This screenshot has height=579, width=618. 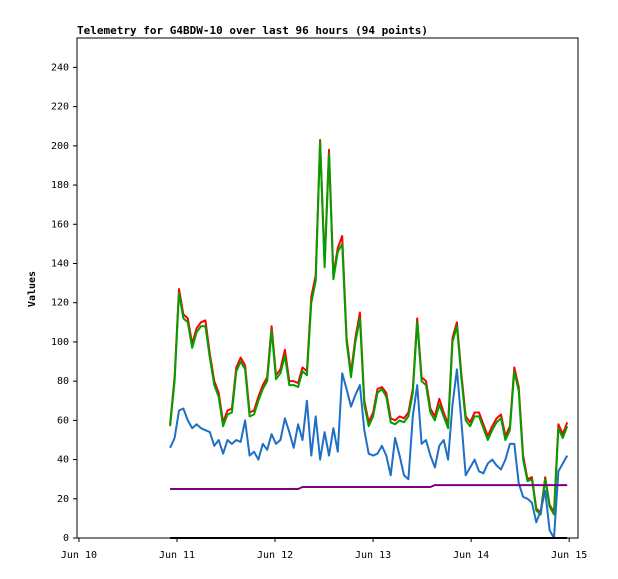 What do you see at coordinates (63, 420) in the screenshot?
I see `y-tick-label: 60` at bounding box center [63, 420].